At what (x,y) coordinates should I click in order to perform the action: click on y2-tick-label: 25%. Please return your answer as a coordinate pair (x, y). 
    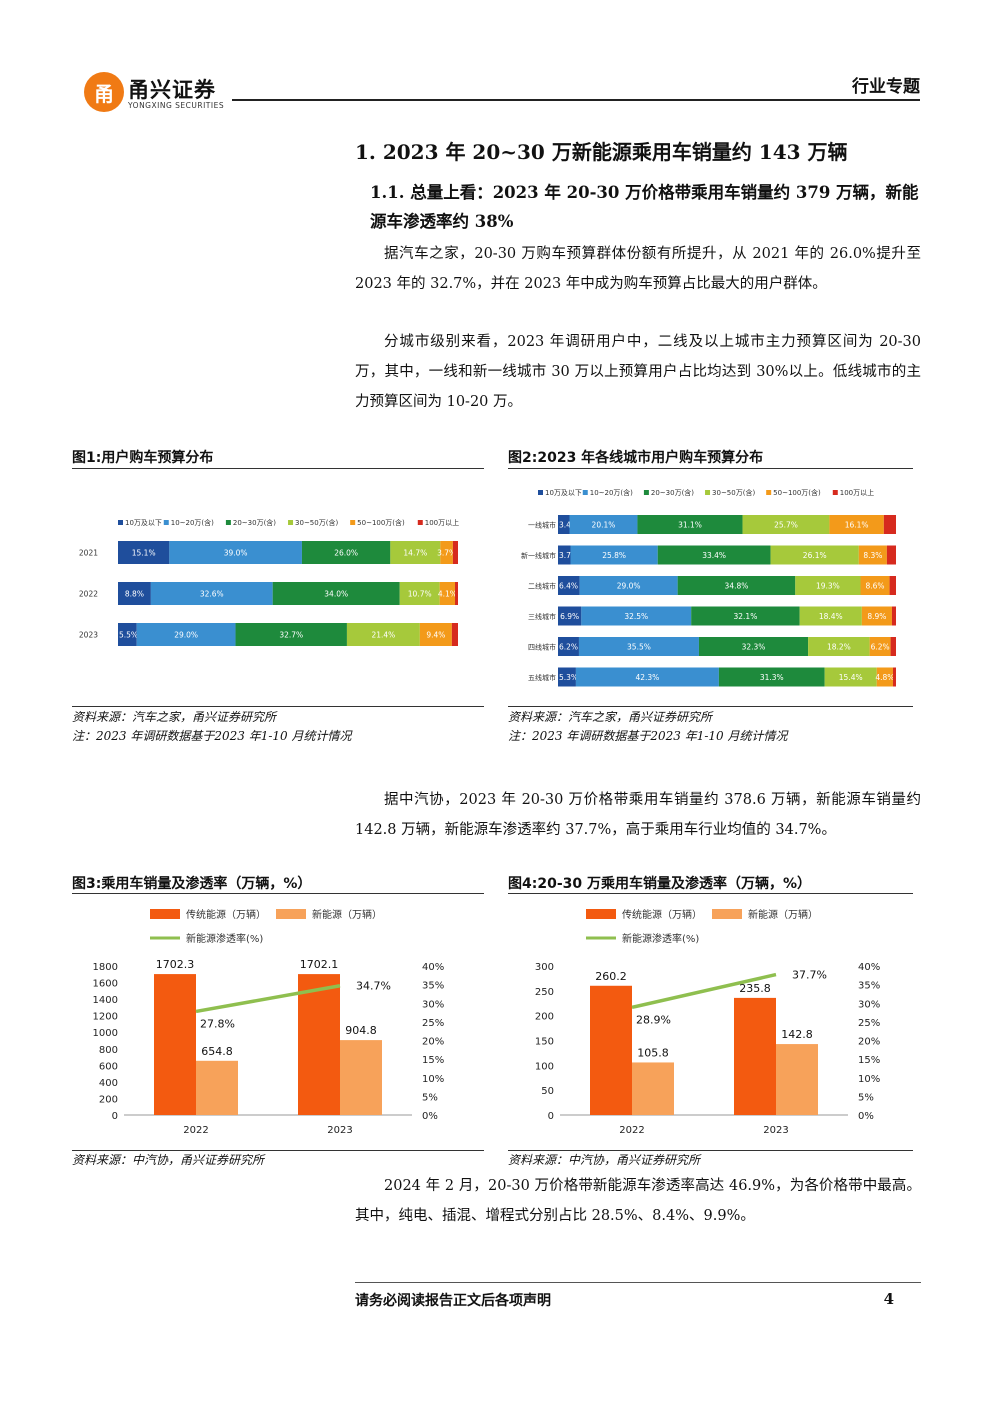
    Looking at the image, I should click on (433, 1023).